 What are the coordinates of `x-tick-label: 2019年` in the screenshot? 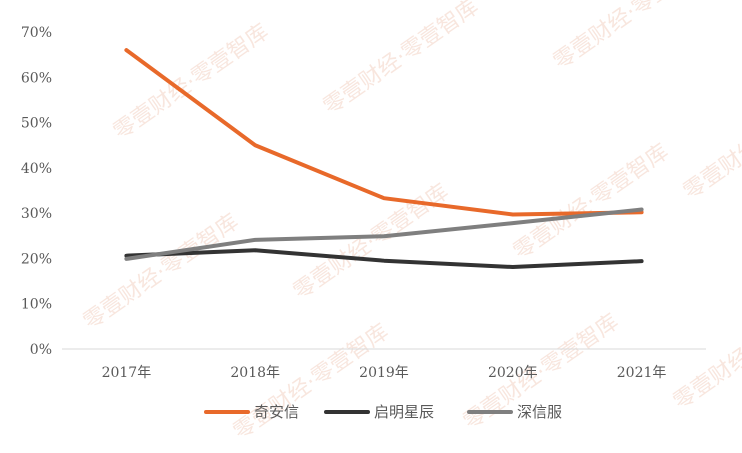 It's located at (384, 373).